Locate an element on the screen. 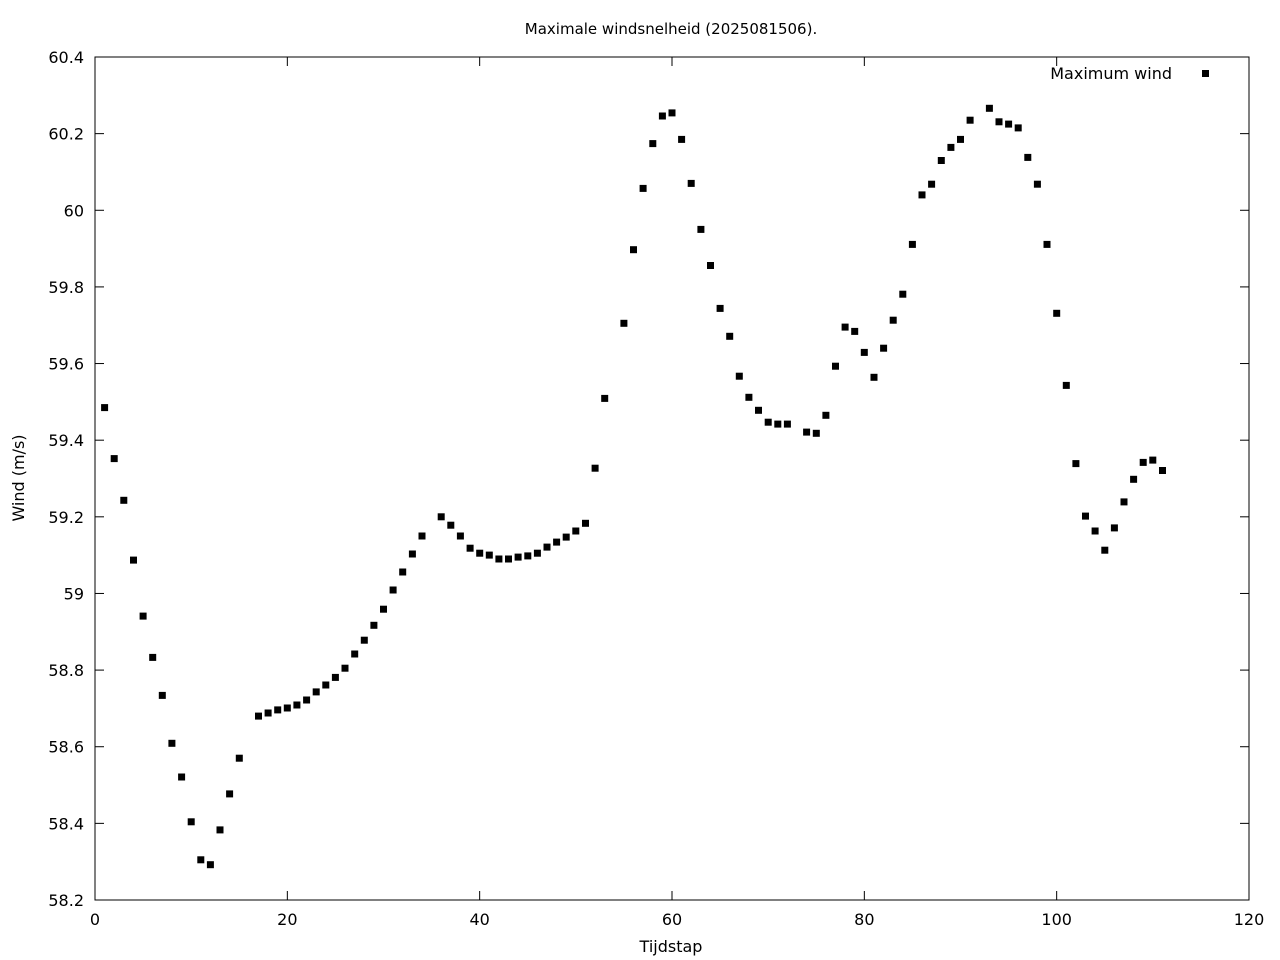 The width and height of the screenshot is (1280, 960). legend-marker is located at coordinates (1205, 73).